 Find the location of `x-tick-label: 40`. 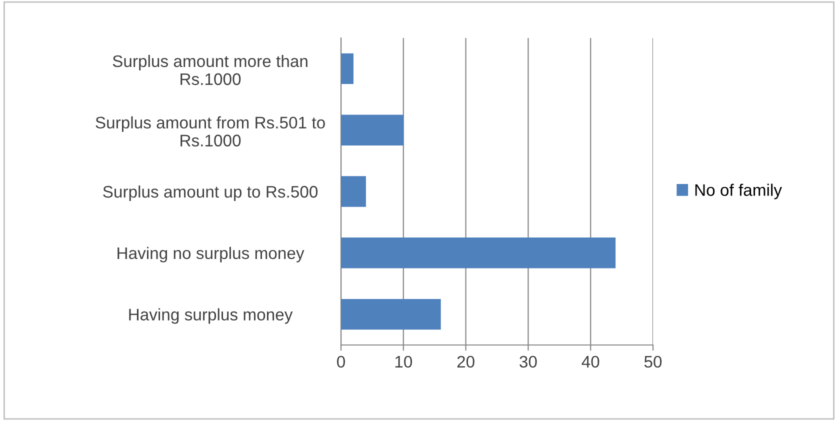

x-tick-label: 40 is located at coordinates (591, 362).